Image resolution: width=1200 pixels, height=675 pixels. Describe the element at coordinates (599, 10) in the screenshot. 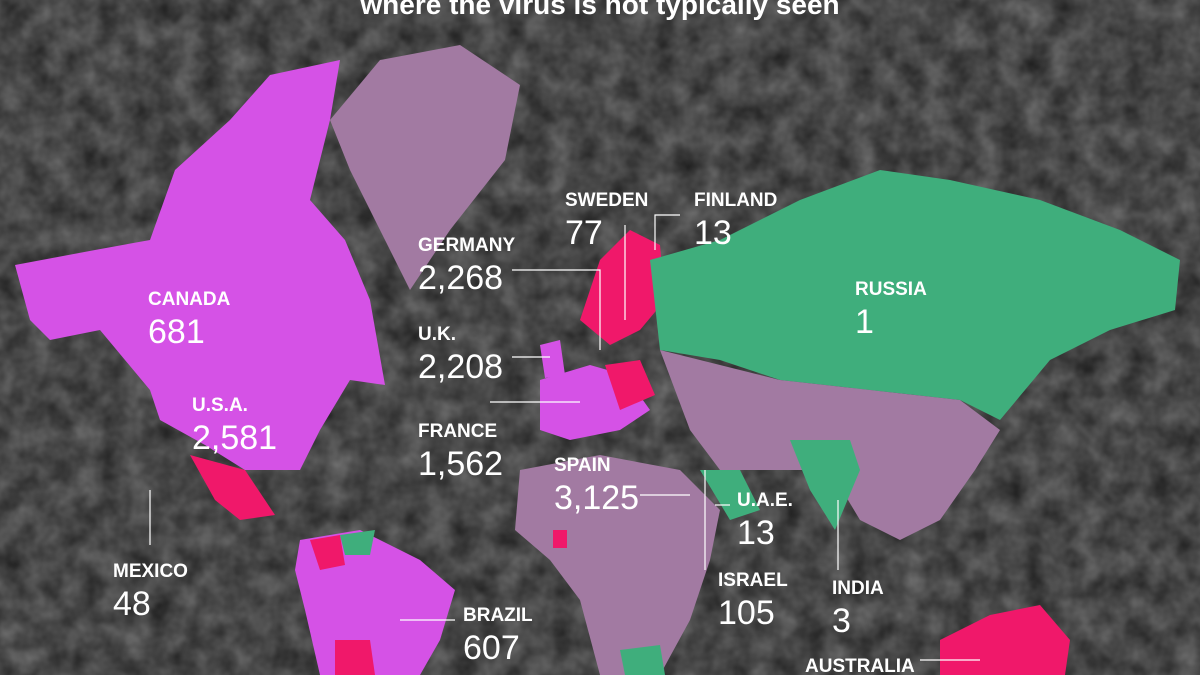

I see `title: where the virus is not typically seen` at that location.